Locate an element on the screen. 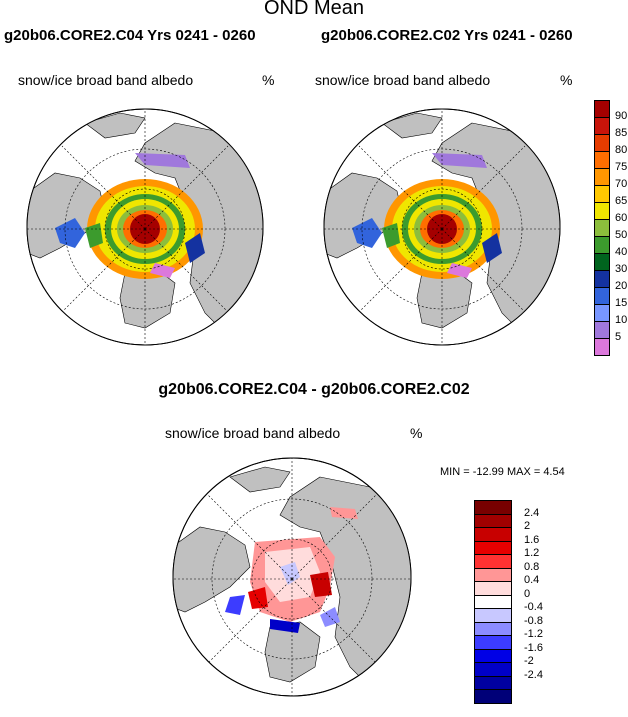 The width and height of the screenshot is (628, 717). colorbar-difference-label: -0.4 is located at coordinates (533, 607).